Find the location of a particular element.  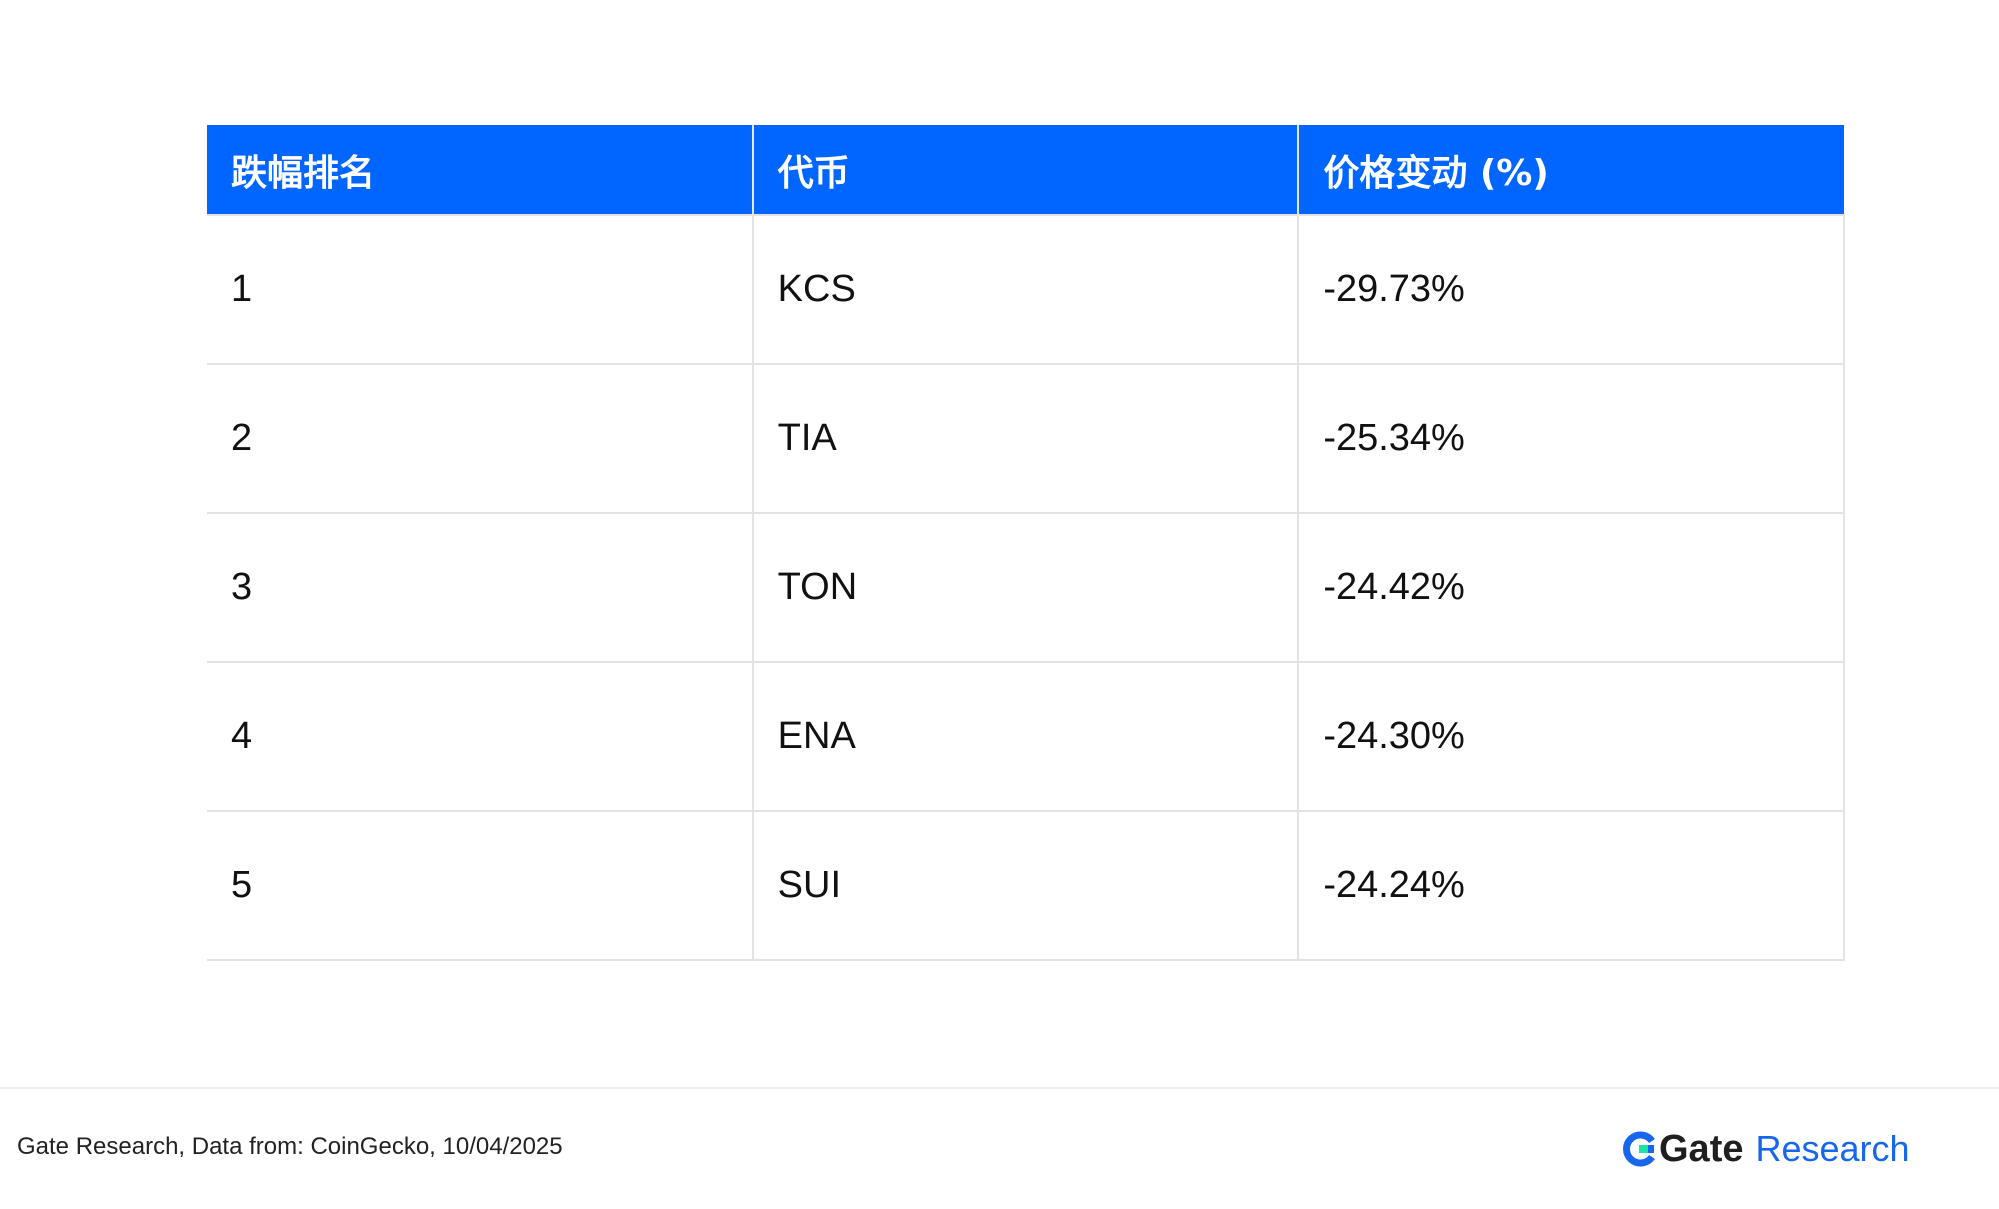

table-row: 4 ENA -24.30% is located at coordinates (1026, 736).